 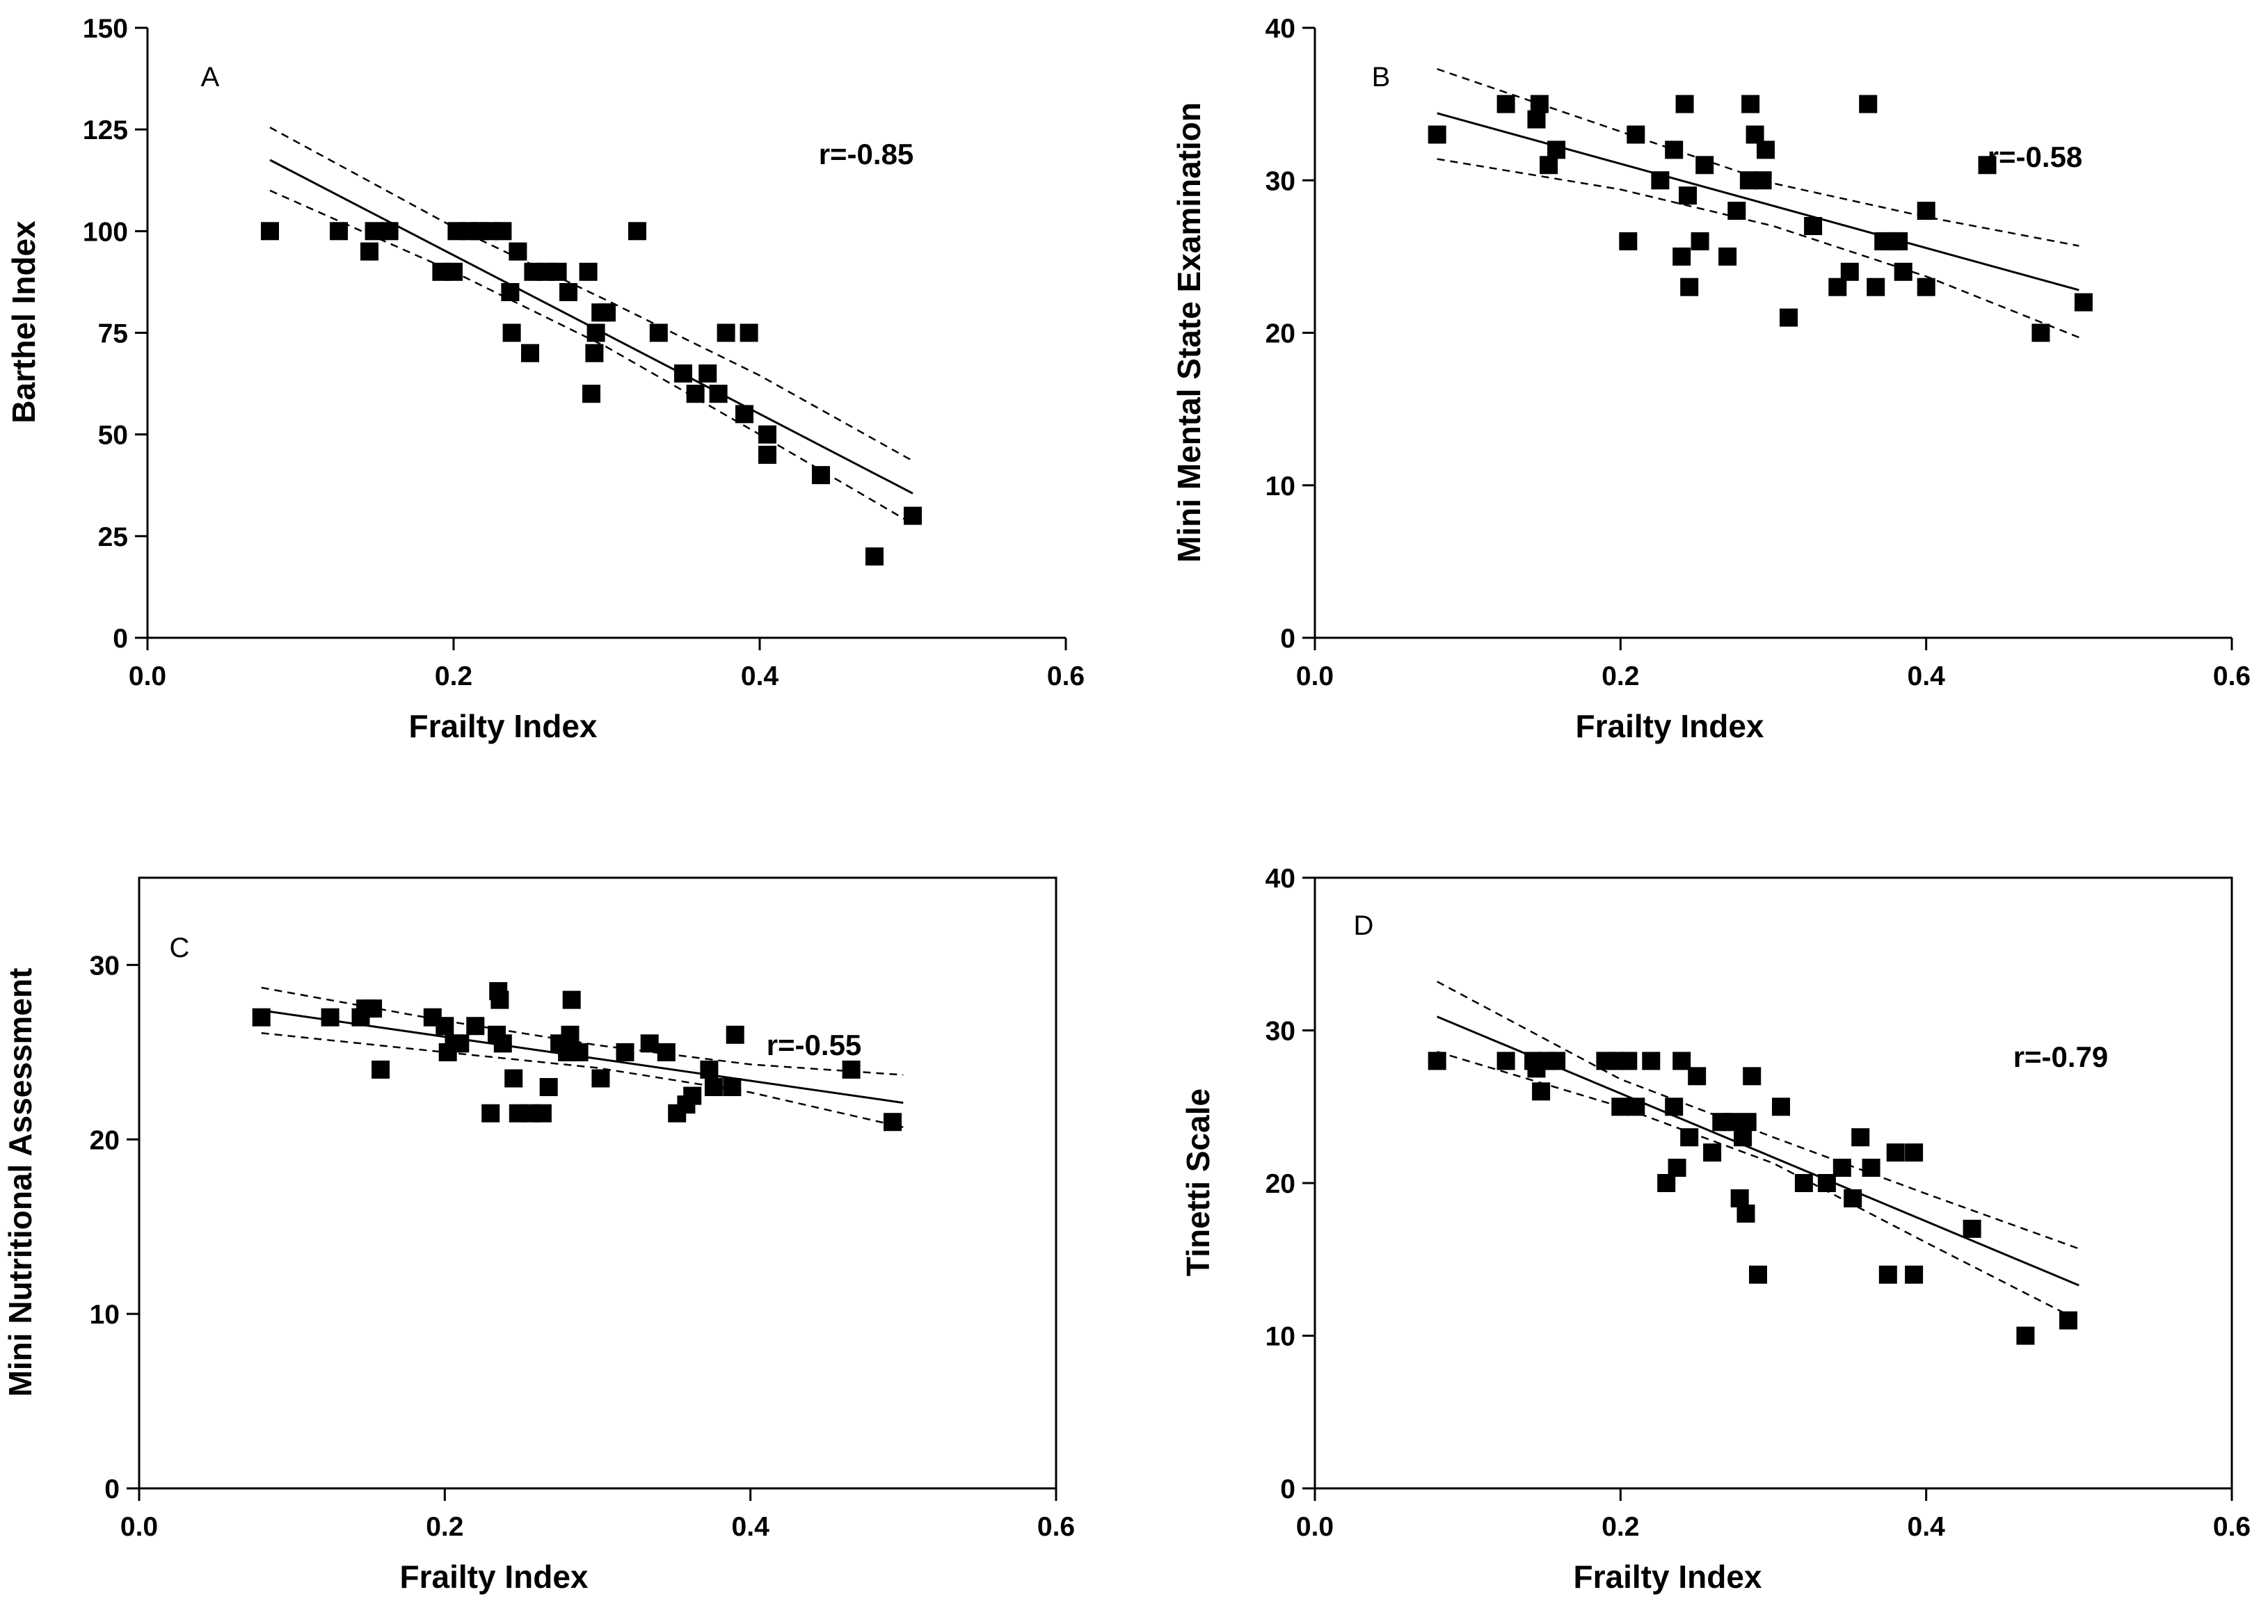 I want to click on y-axis-title: Tinetti Scale, so click(x=1198, y=1182).